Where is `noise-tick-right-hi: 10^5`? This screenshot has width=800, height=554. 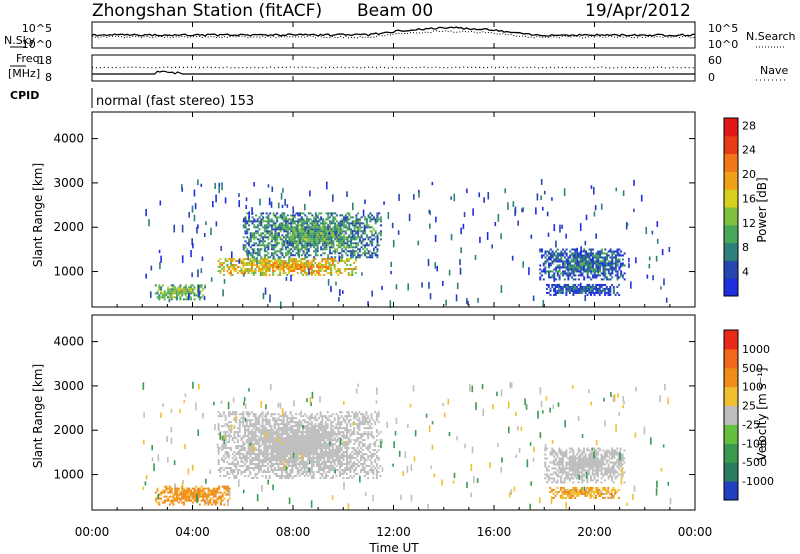 noise-tick-right-hi: 10^5 is located at coordinates (723, 28).